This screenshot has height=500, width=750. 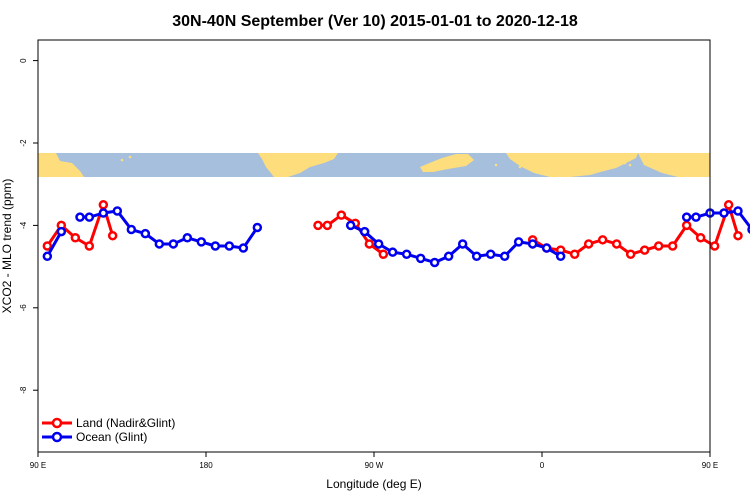 I want to click on y-tick-label: -4, so click(x=23, y=225).